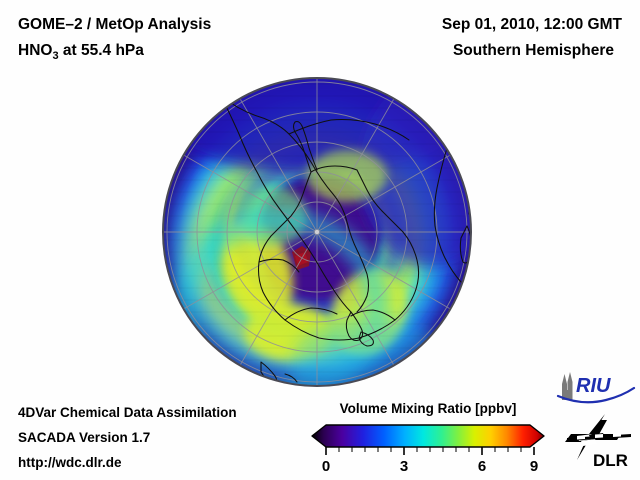 This screenshot has width=640, height=480. Describe the element at coordinates (598, 437) in the screenshot. I see `dlr-mark-icon` at that location.